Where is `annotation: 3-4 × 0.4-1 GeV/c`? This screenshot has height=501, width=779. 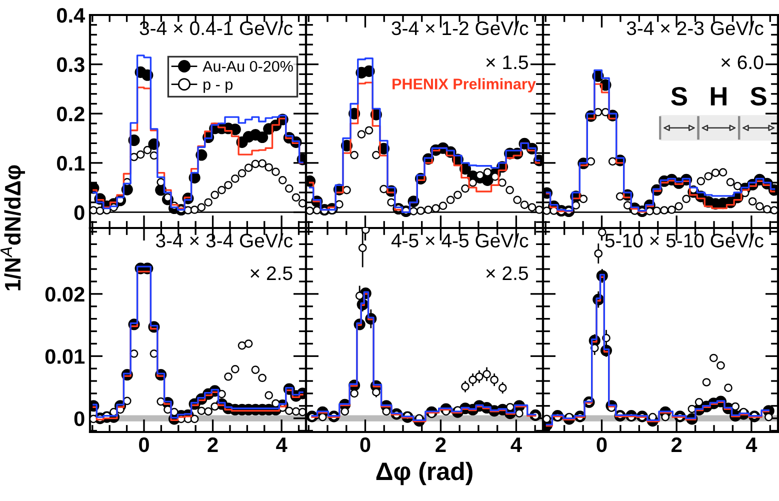 annotation: 3-4 × 0.4-1 GeV/c is located at coordinates (216, 28).